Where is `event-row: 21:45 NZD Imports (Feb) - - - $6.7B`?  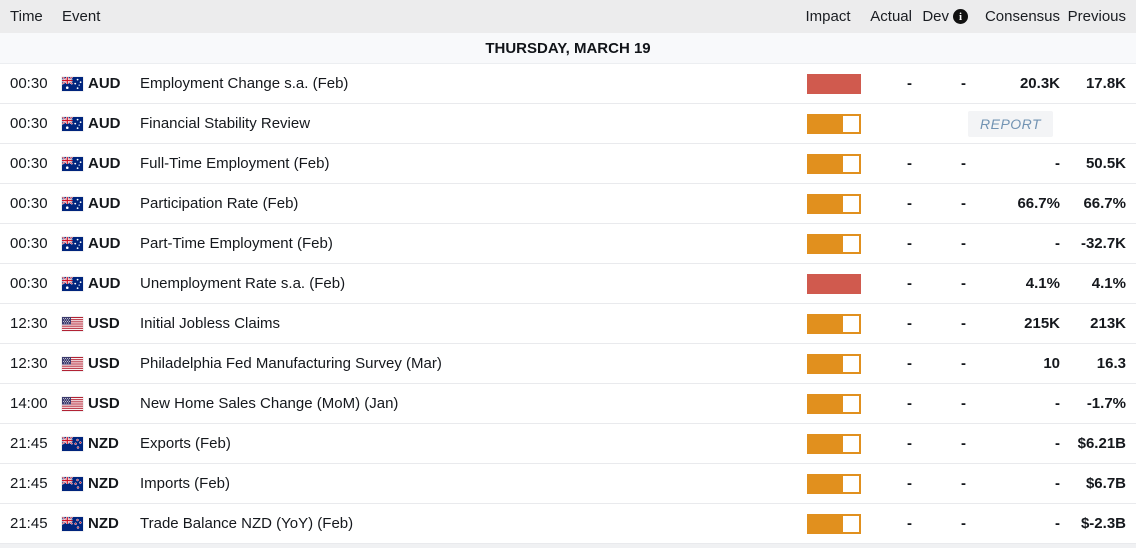 event-row: 21:45 NZD Imports (Feb) - - - $6.7B is located at coordinates (568, 484).